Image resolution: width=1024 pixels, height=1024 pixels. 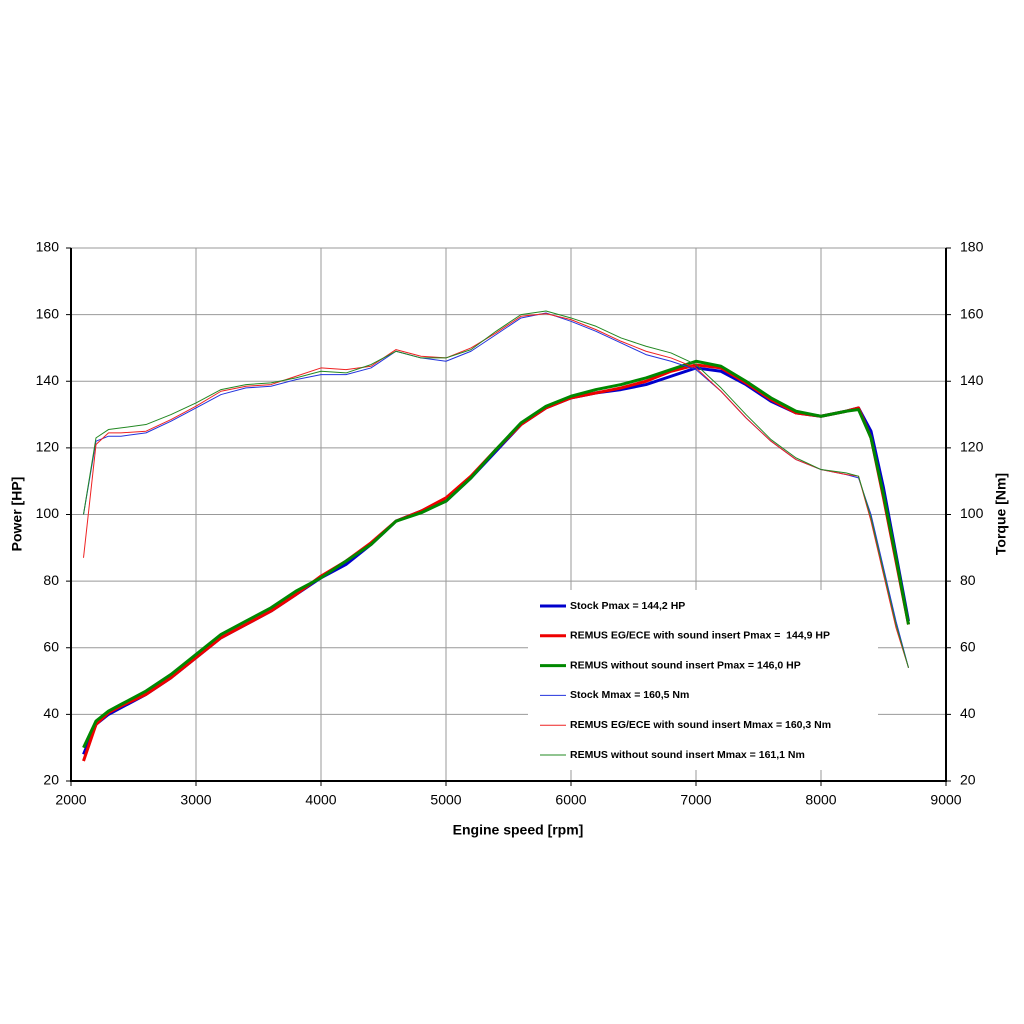 What do you see at coordinates (627, 606) in the screenshot?
I see `legend-label: Stock Pmax = 144,2 HP` at bounding box center [627, 606].